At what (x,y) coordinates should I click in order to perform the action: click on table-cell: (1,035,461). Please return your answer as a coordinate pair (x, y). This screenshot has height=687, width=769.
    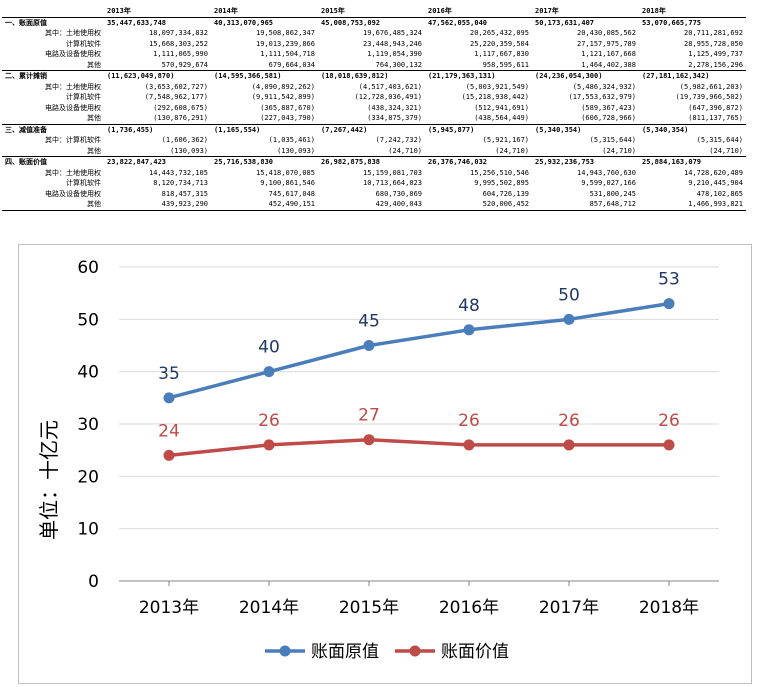
    Looking at the image, I should click on (291, 140).